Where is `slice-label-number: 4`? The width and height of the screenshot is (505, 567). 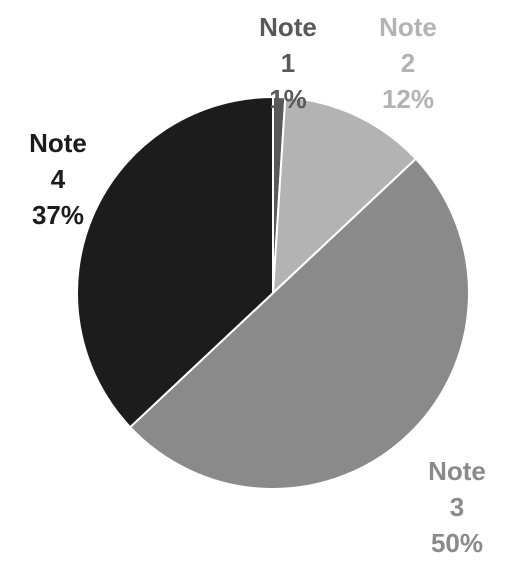
slice-label-number: 4 is located at coordinates (58, 179).